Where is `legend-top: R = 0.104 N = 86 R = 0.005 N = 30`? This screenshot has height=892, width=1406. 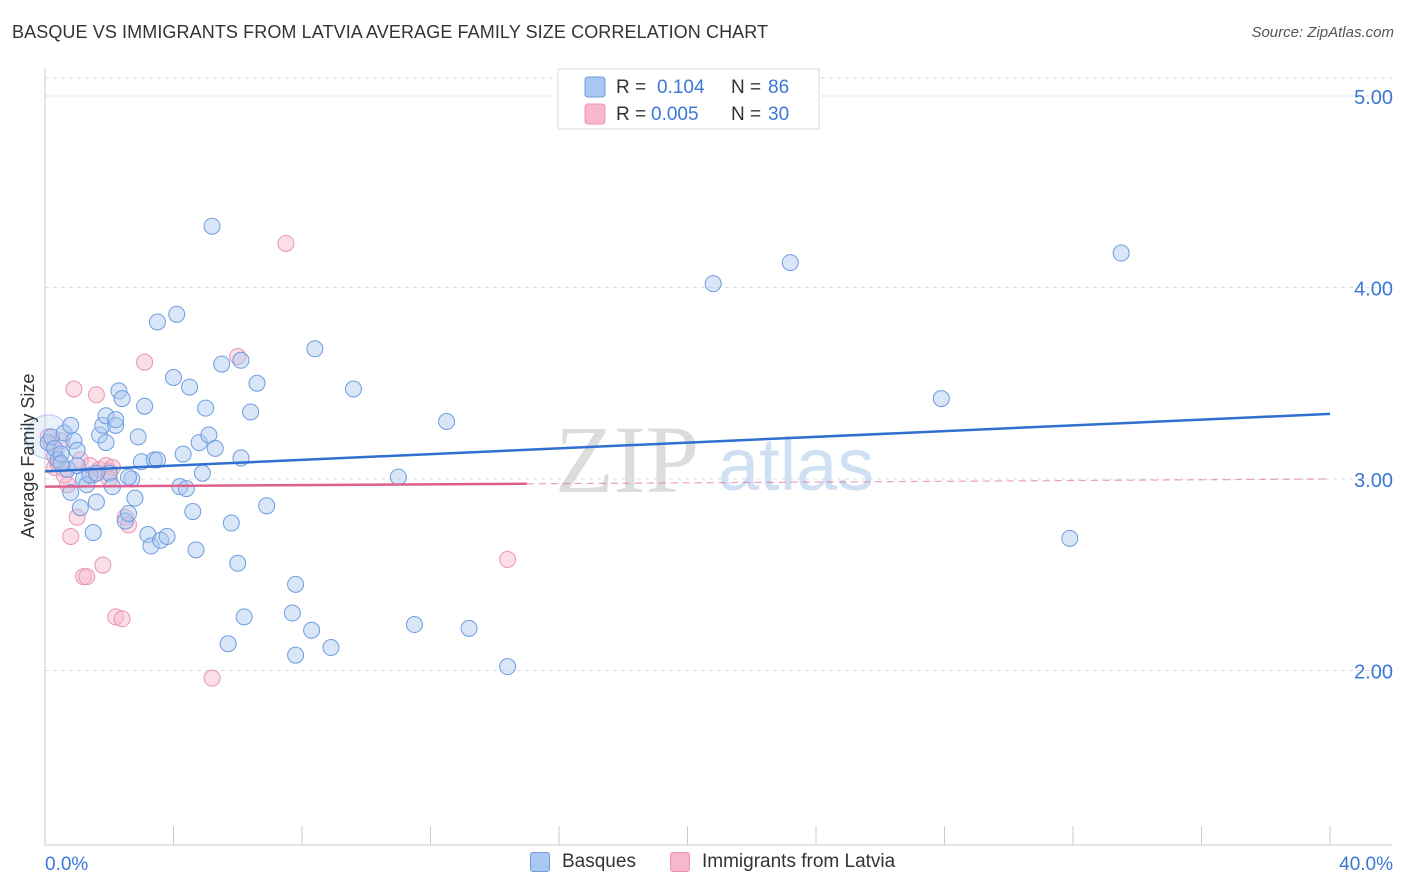 legend-top: R = 0.104 N = 86 R = 0.005 N = 30 is located at coordinates (688, 99).